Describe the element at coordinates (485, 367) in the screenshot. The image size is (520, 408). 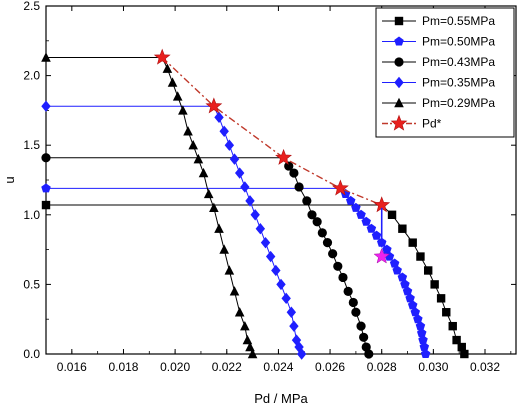
I see `x-tick-label: 0.032` at that location.